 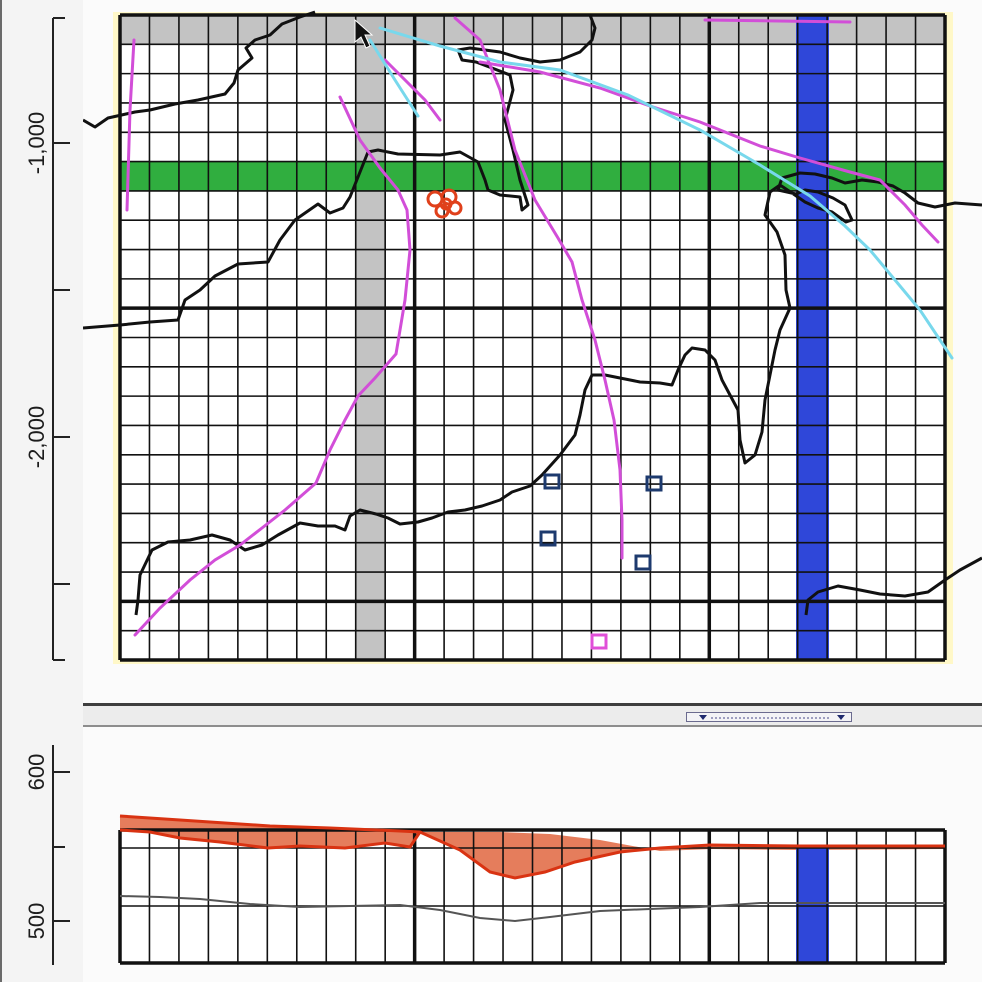 What do you see at coordinates (364, 33) in the screenshot?
I see `mouse-cursor-icon` at bounding box center [364, 33].